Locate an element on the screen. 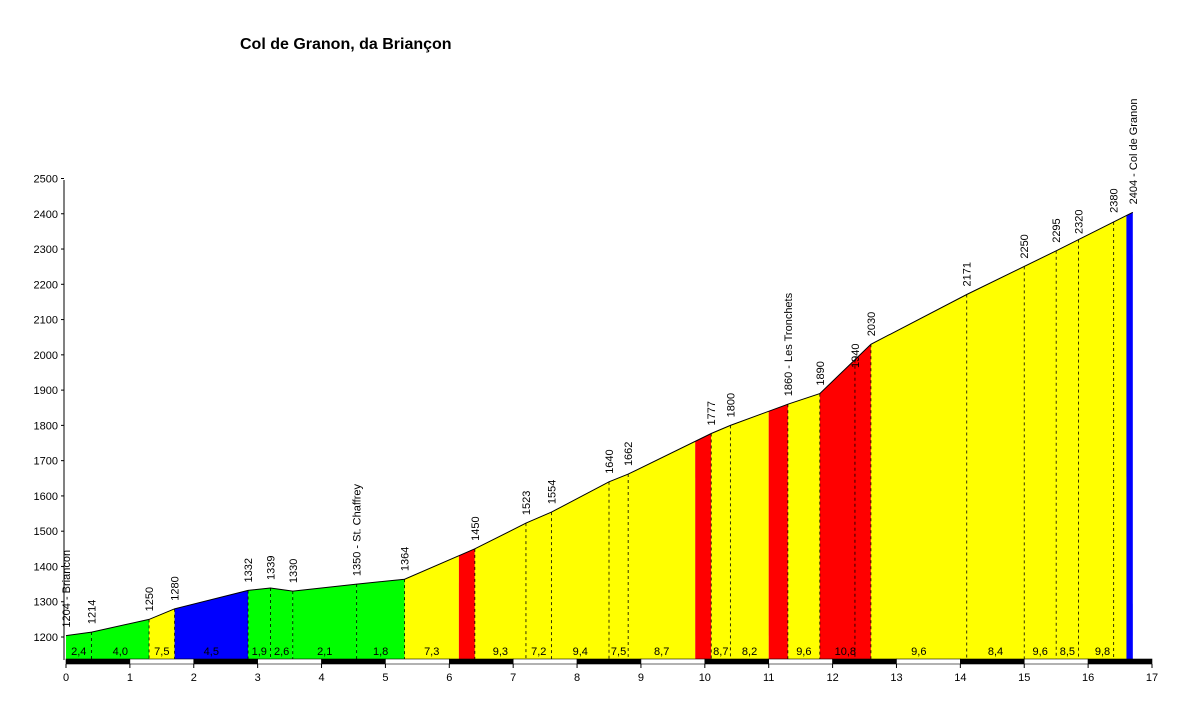 The image size is (1200, 711). grade-label: 1,9 is located at coordinates (259, 652).